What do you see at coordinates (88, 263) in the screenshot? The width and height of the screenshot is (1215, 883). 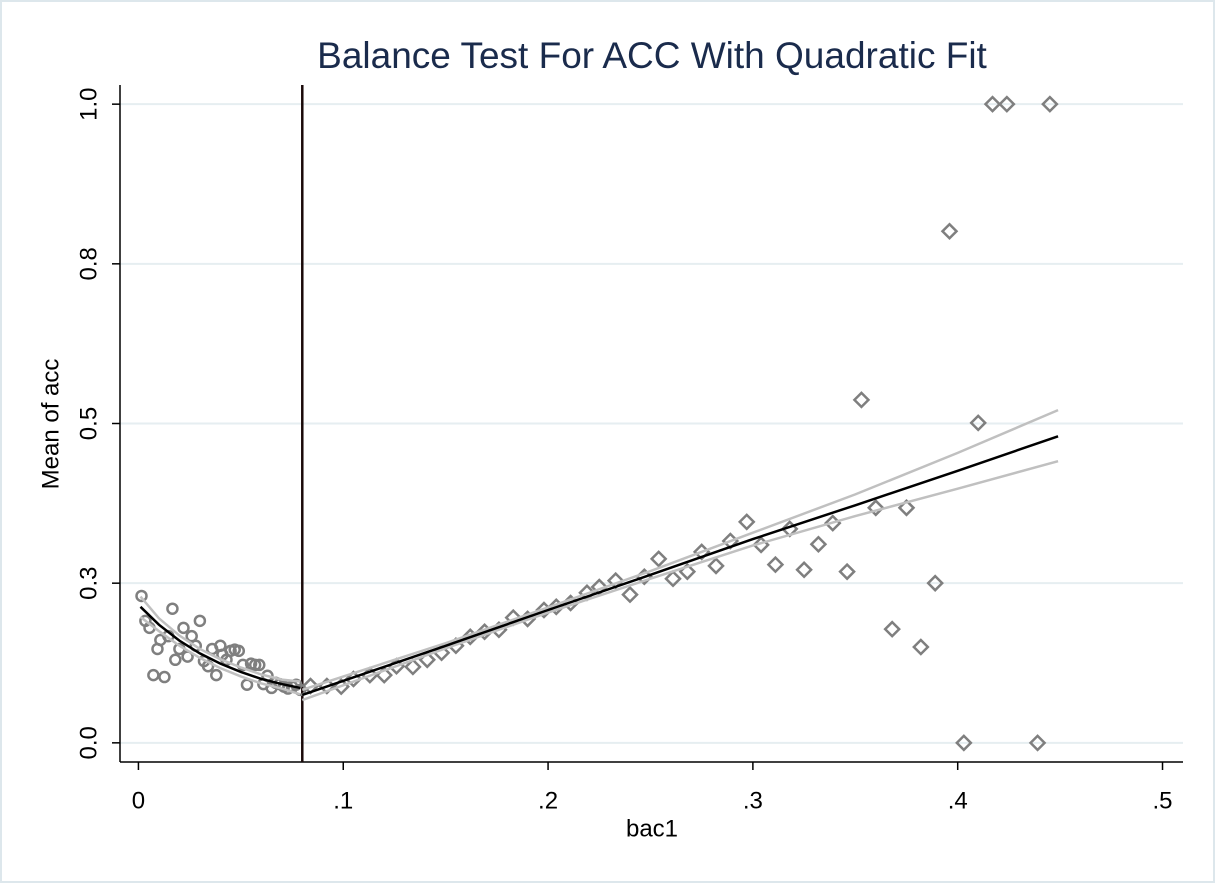 I see `y-tick-label: 0.8` at bounding box center [88, 263].